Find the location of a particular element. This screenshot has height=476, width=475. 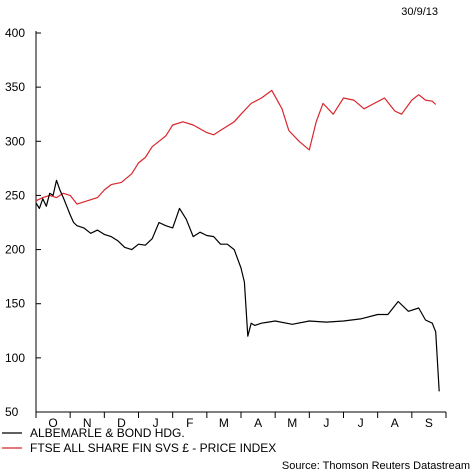

chart-source: Source: Thomson Reuters Datastream is located at coordinates (376, 466).